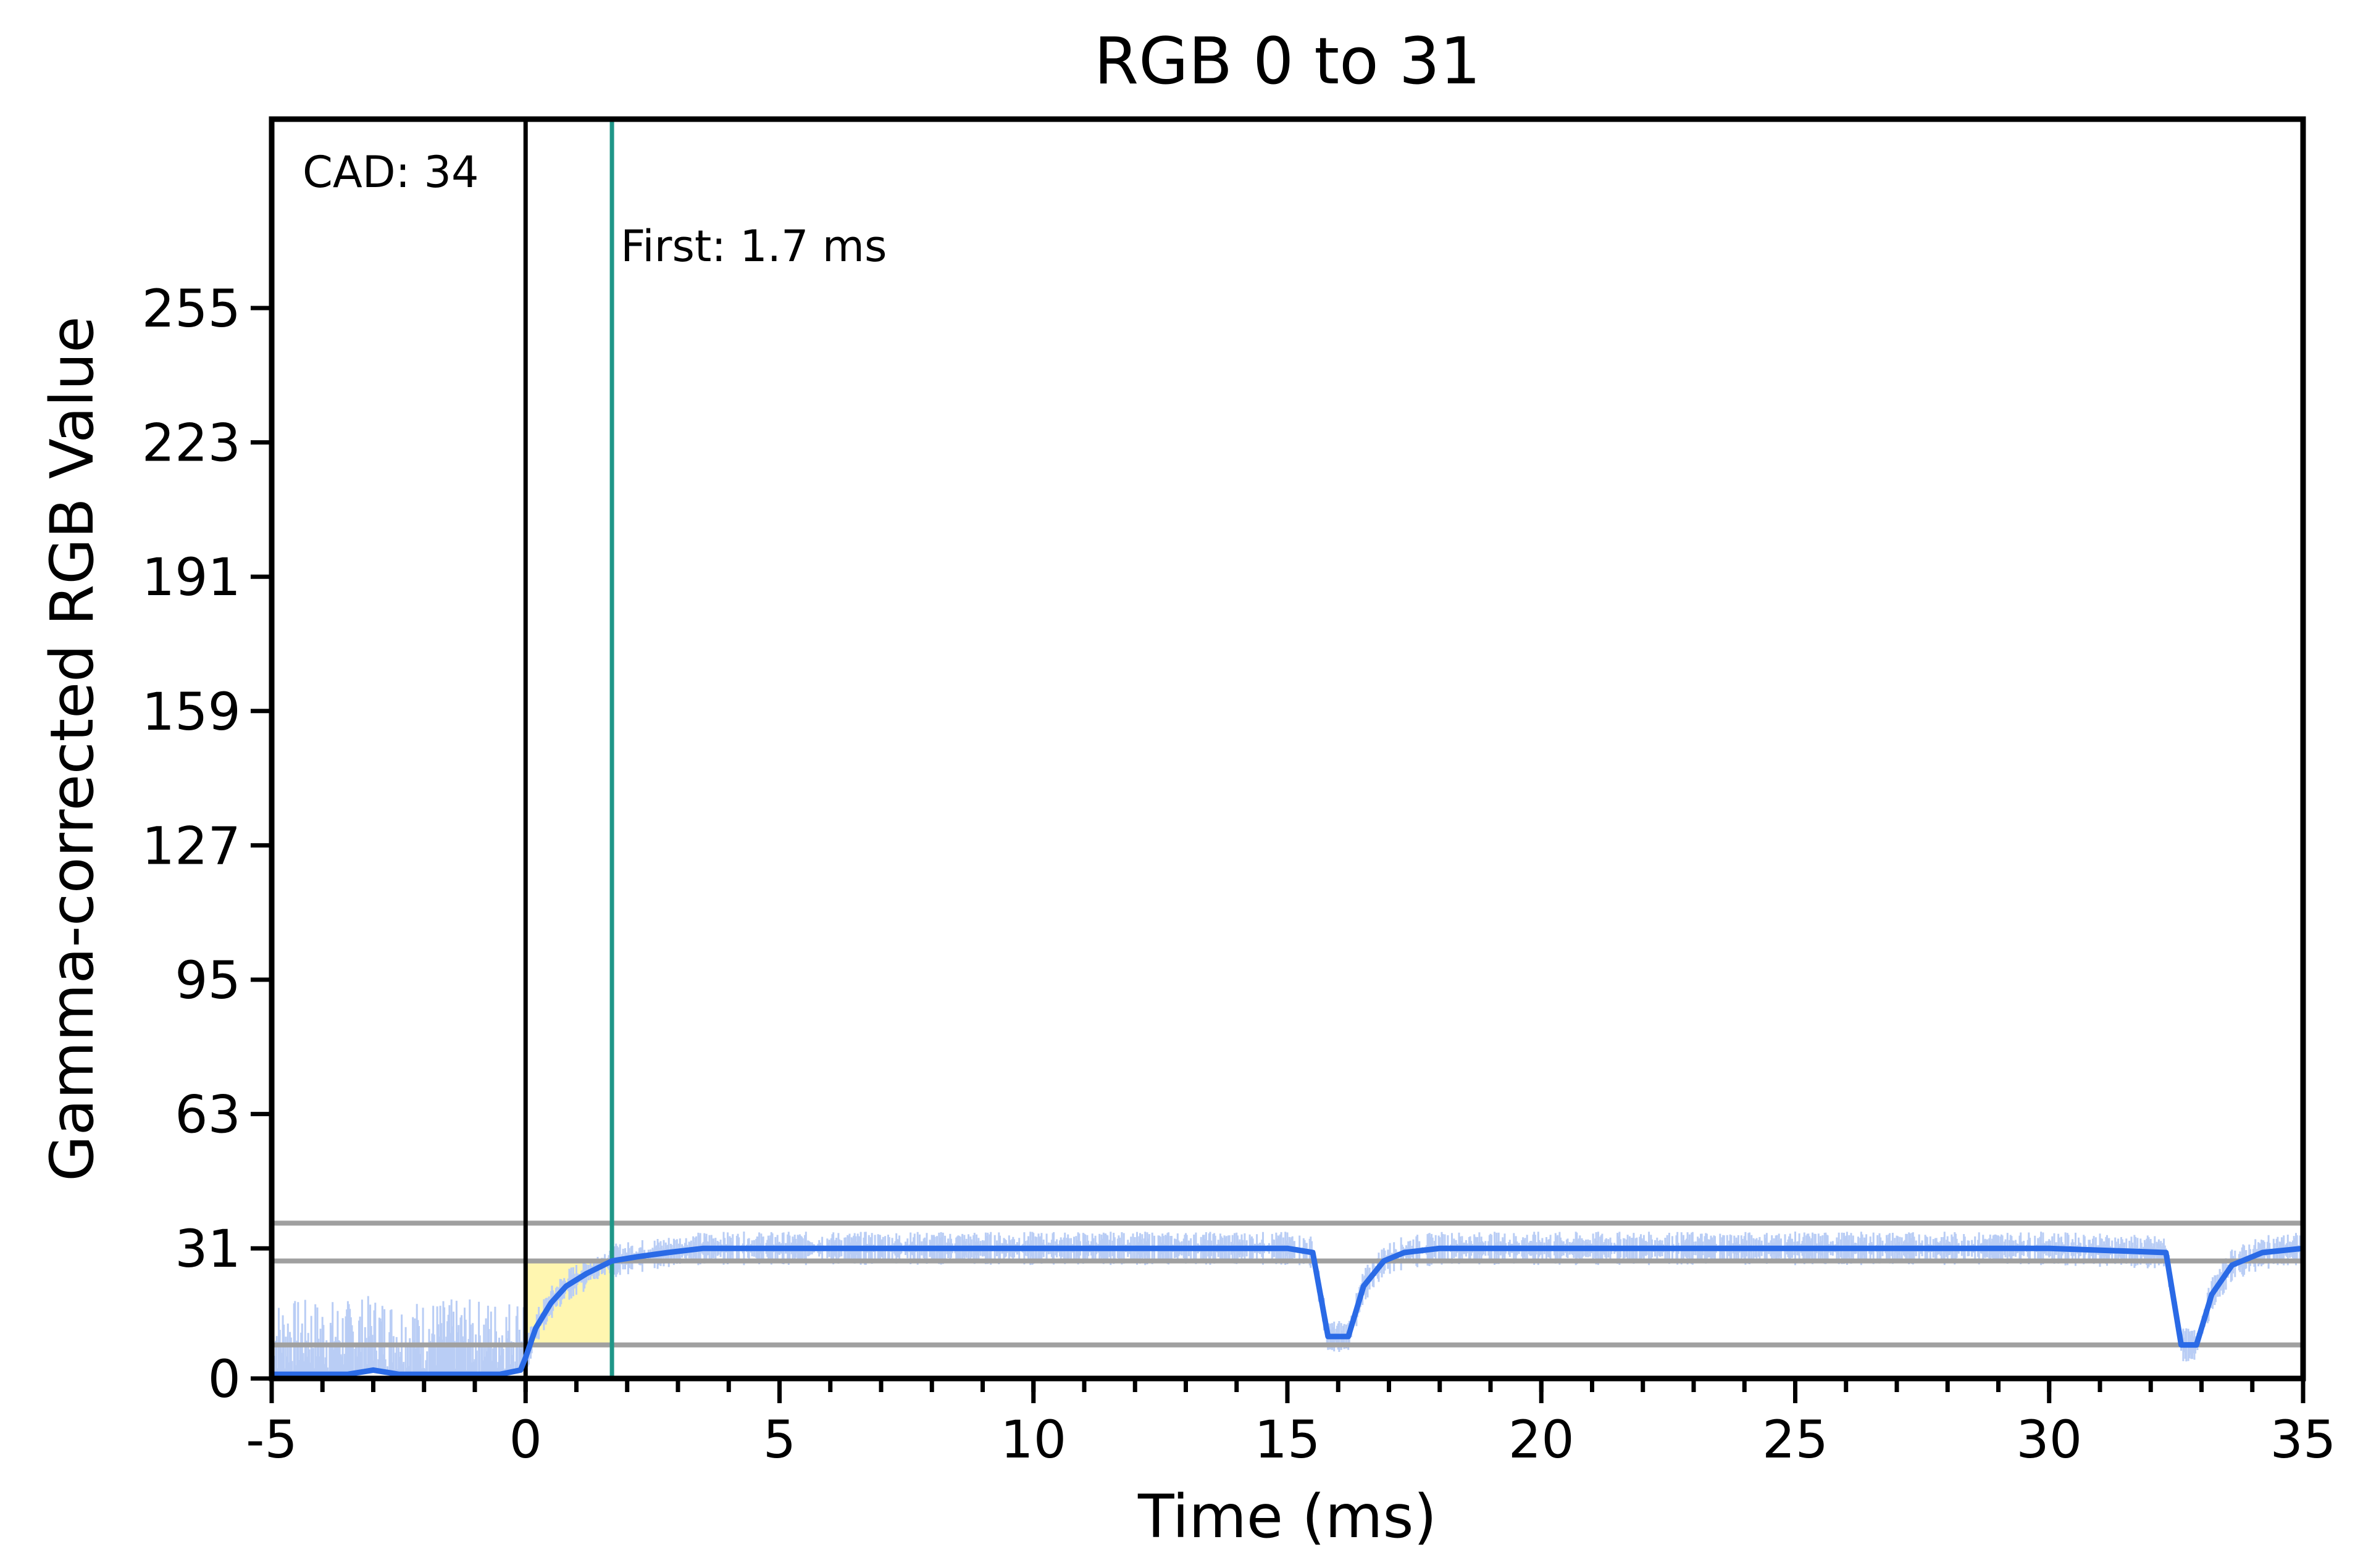 The width and height of the screenshot is (2371, 1568). Describe the element at coordinates (2049, 1439) in the screenshot. I see `x-tick-label: 30` at that location.